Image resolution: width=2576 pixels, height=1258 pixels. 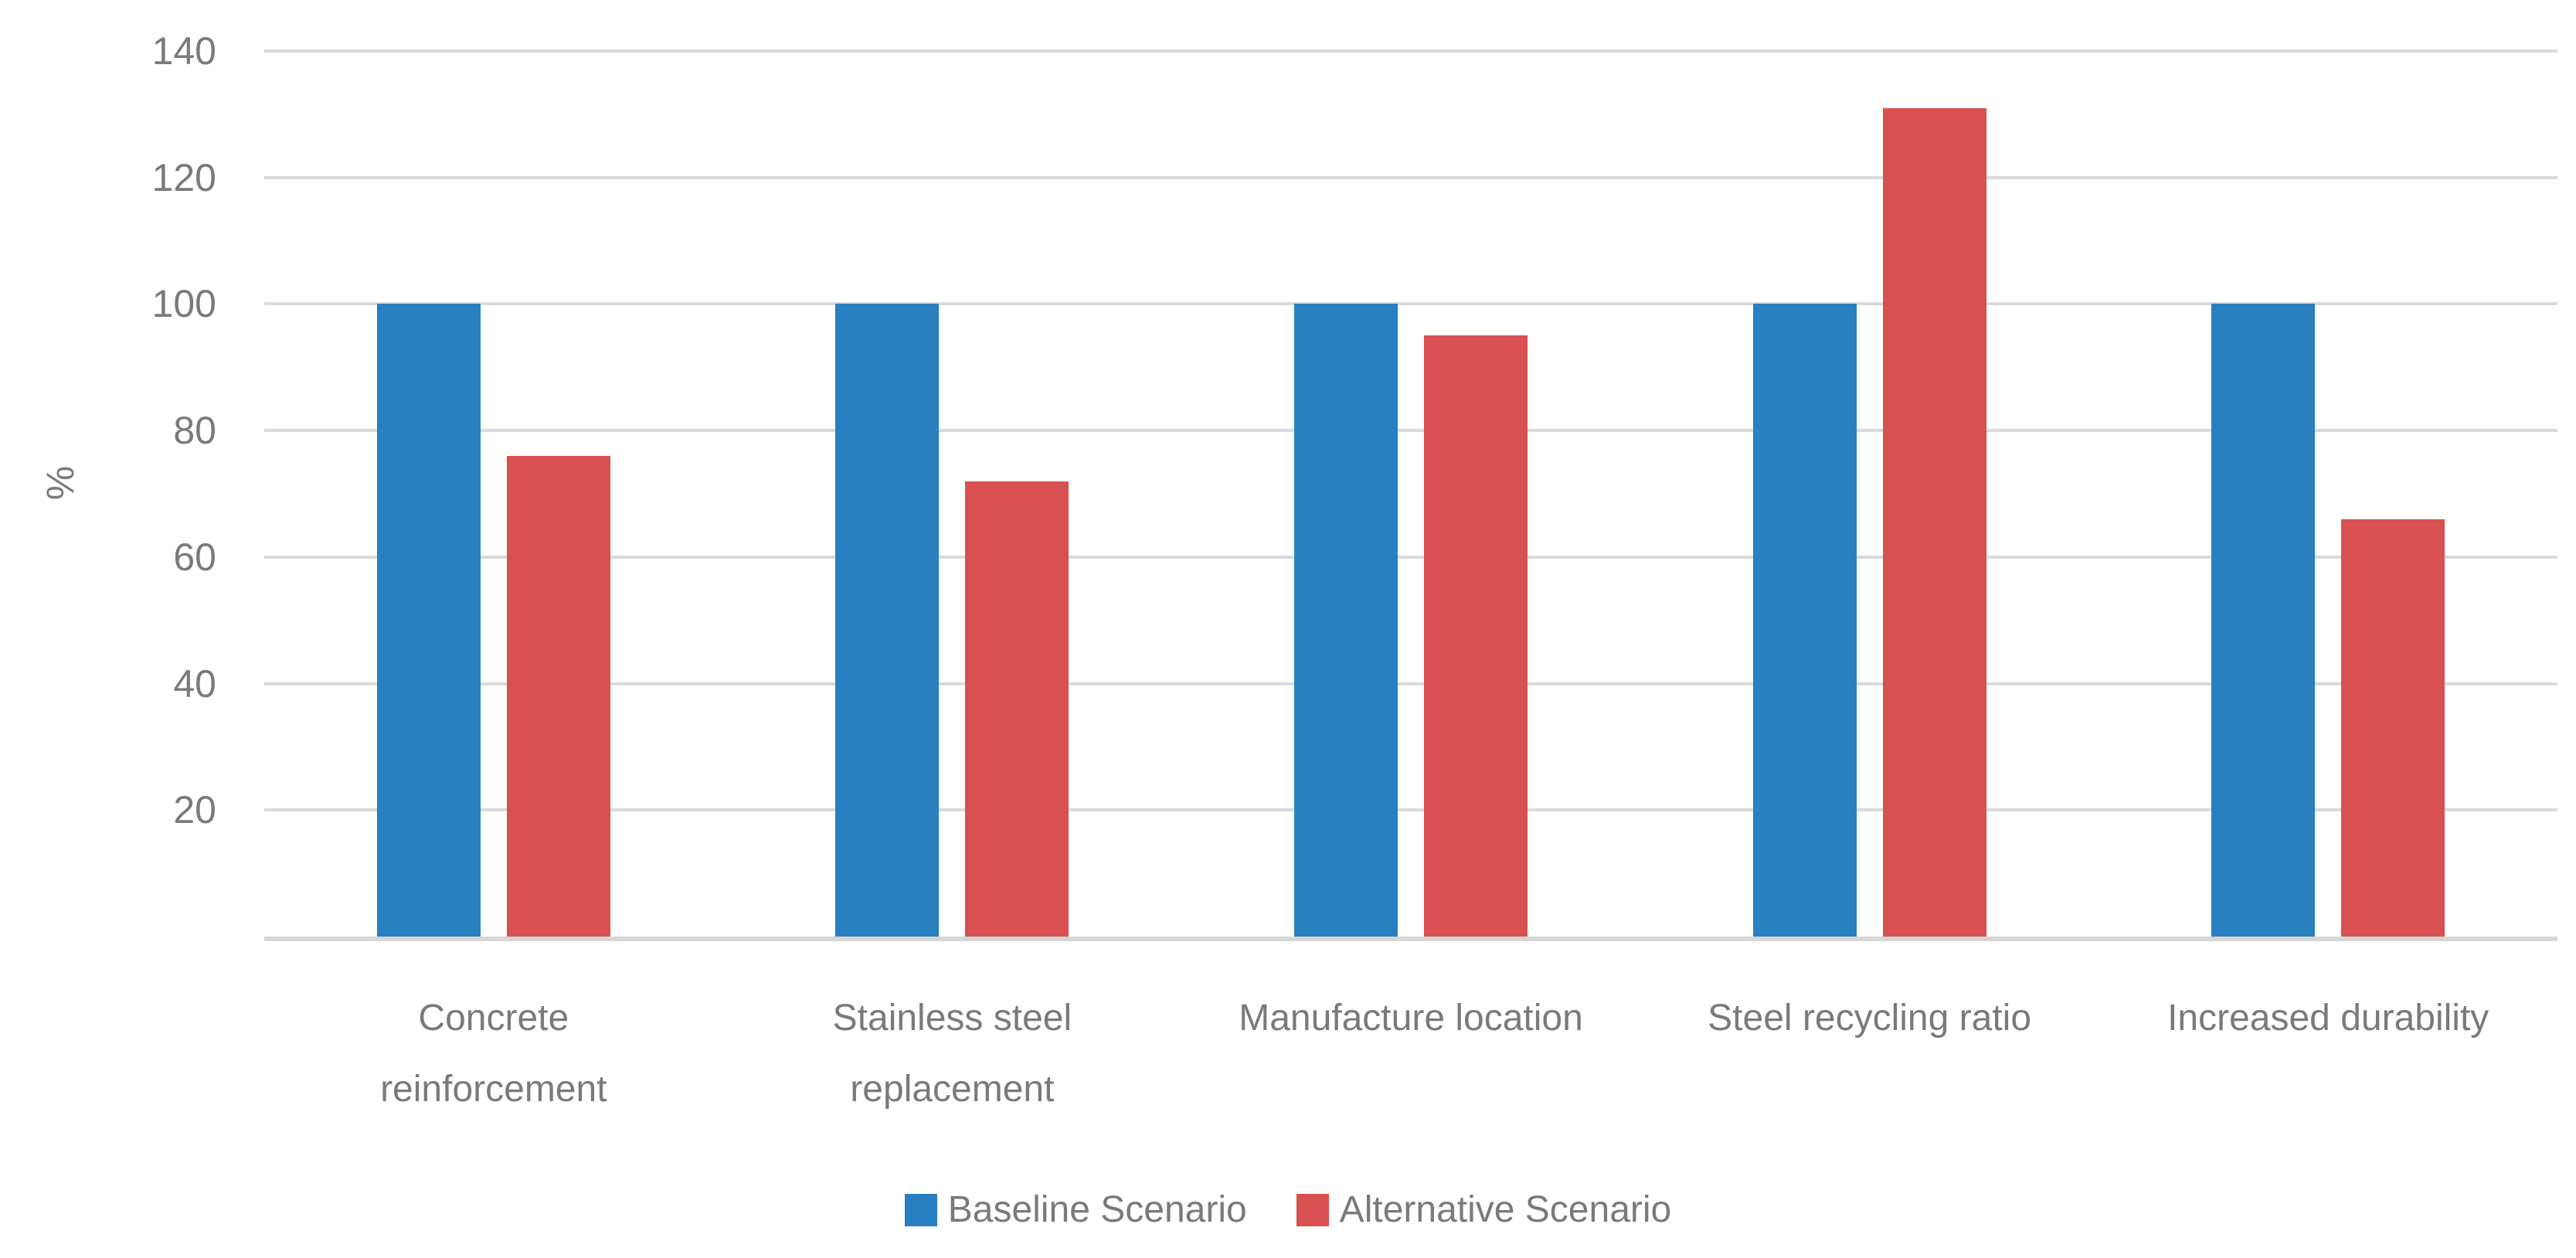 What do you see at coordinates (1312, 1210) in the screenshot?
I see `legend-swatch-alternative-scenario` at bounding box center [1312, 1210].